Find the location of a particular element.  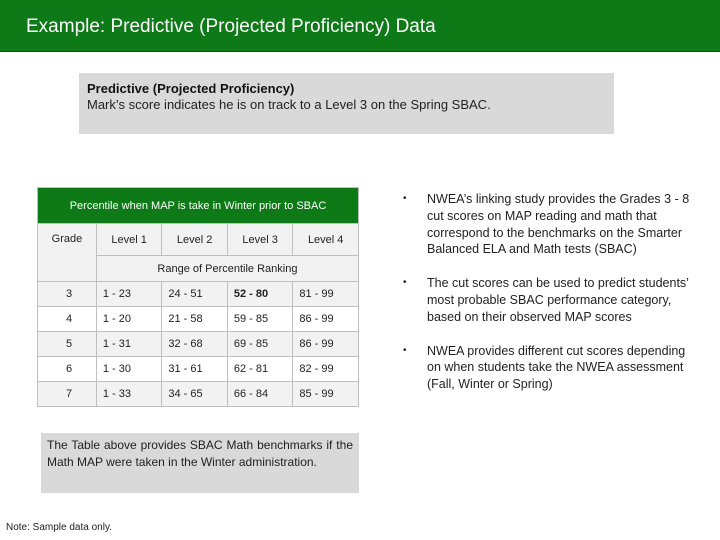

level-3-cell: 59 - 85 is located at coordinates (260, 319).